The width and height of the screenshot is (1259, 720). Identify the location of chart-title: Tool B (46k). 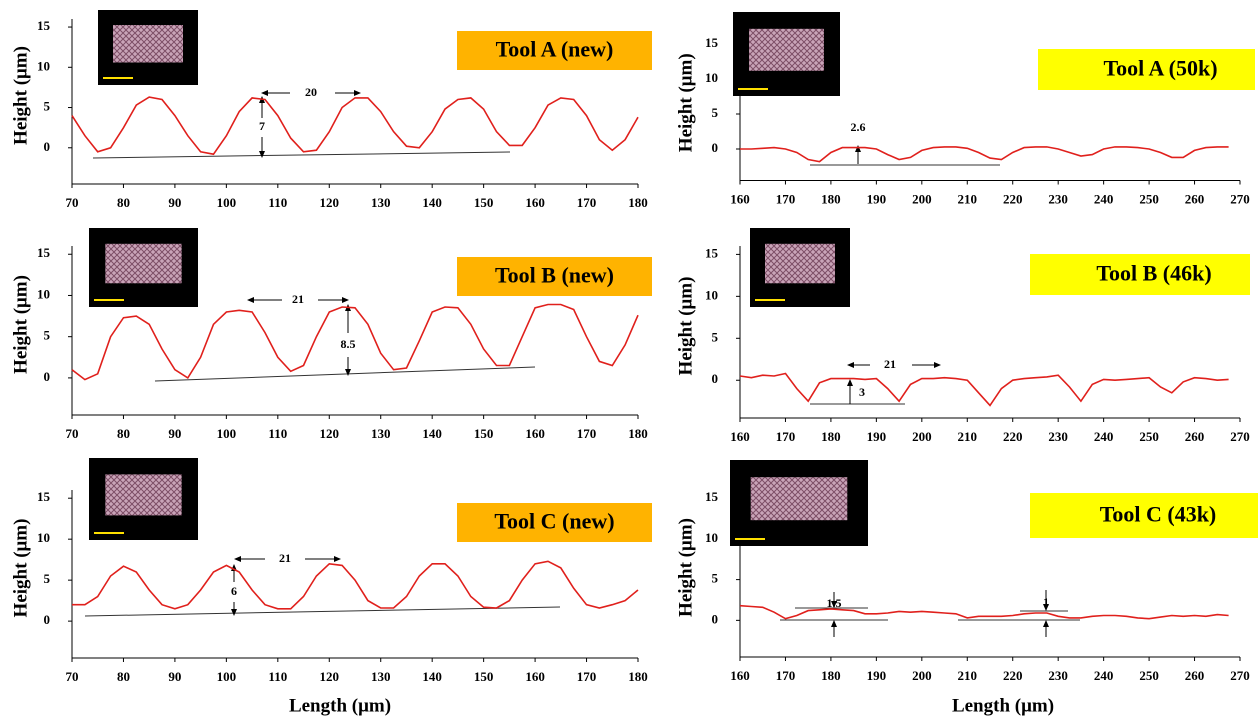
(1153, 273).